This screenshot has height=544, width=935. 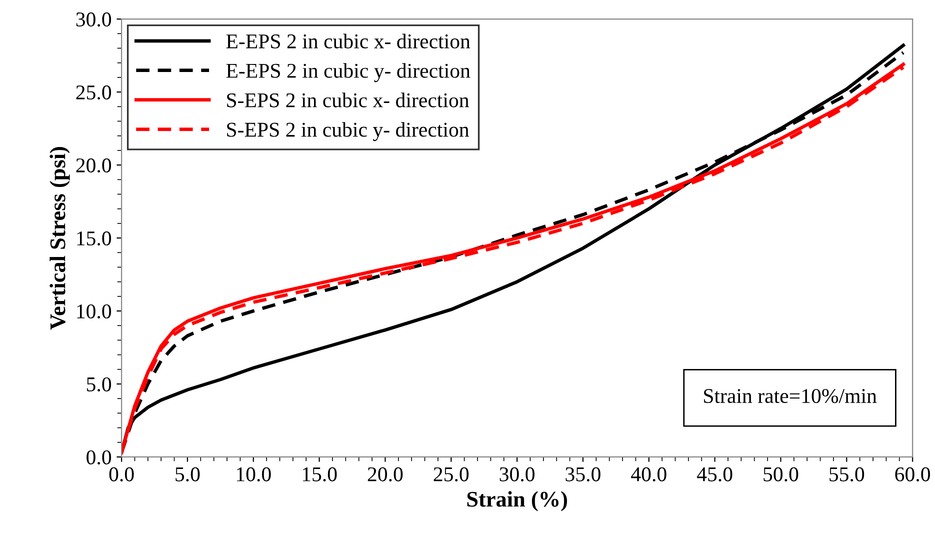 What do you see at coordinates (94, 165) in the screenshot?
I see `y-tick-label: 20.0` at bounding box center [94, 165].